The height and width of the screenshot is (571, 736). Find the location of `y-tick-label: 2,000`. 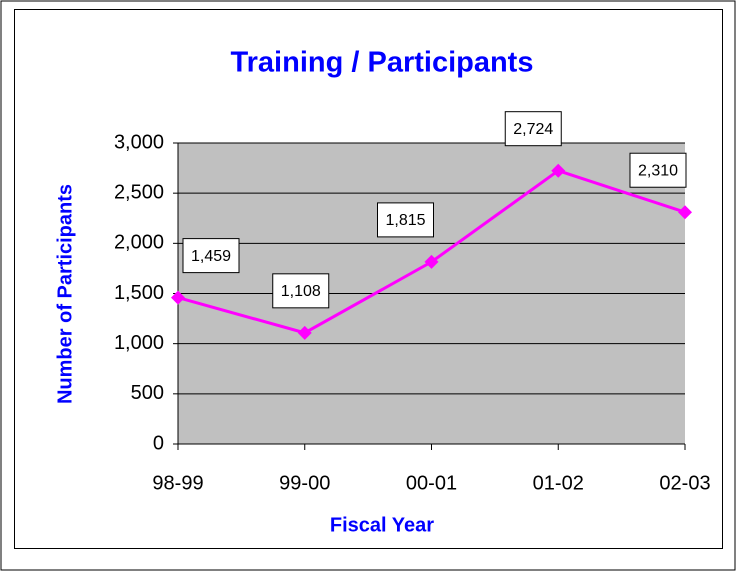

y-tick-label: 2,000 is located at coordinates (139, 243).